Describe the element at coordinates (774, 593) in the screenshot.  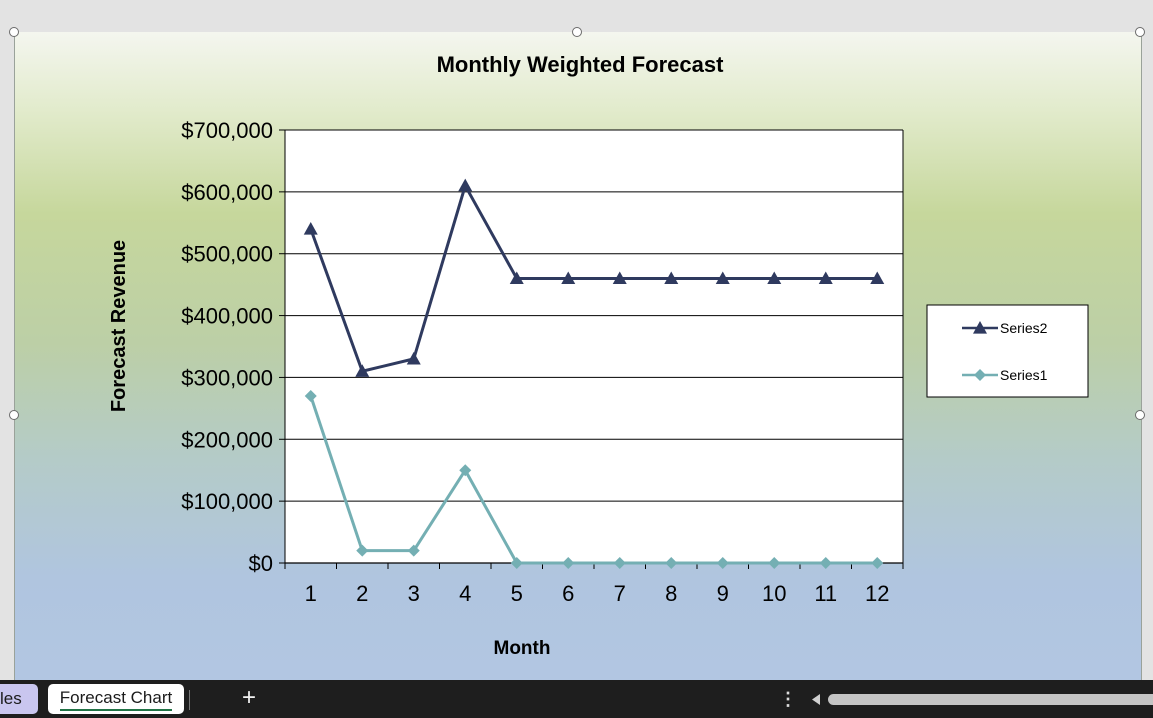
I see `x-tick-label: 10` at that location.